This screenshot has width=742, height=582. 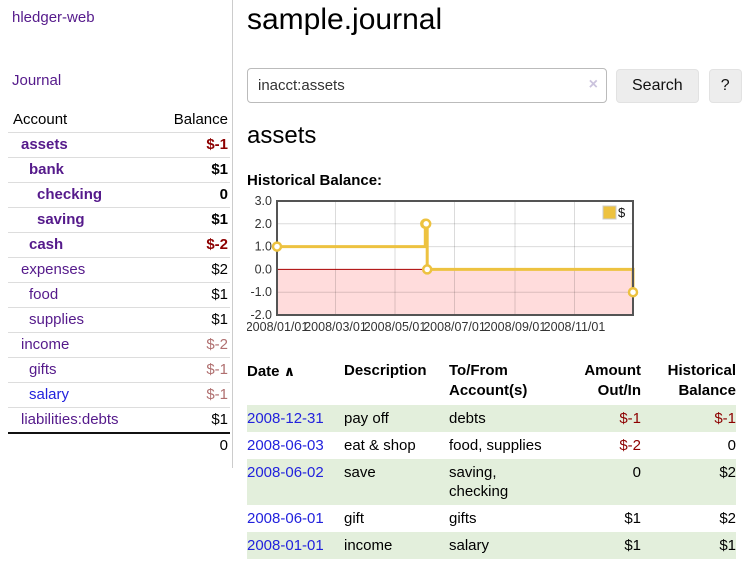 I want to click on sidebar-nav: Journal, so click(x=122, y=80).